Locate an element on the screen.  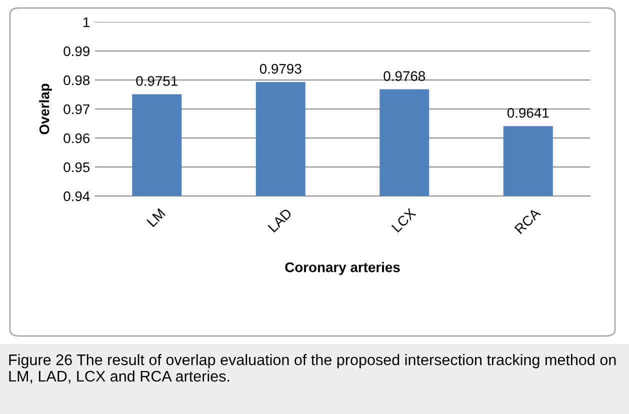
data-label: 0.9751 is located at coordinates (157, 81).